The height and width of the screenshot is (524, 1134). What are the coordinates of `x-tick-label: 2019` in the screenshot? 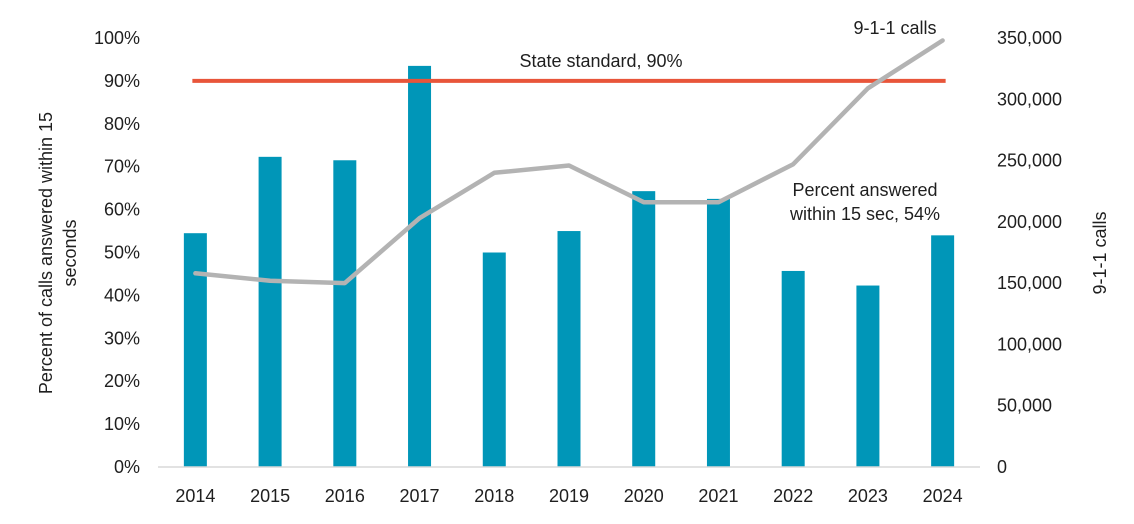 It's located at (569, 496).